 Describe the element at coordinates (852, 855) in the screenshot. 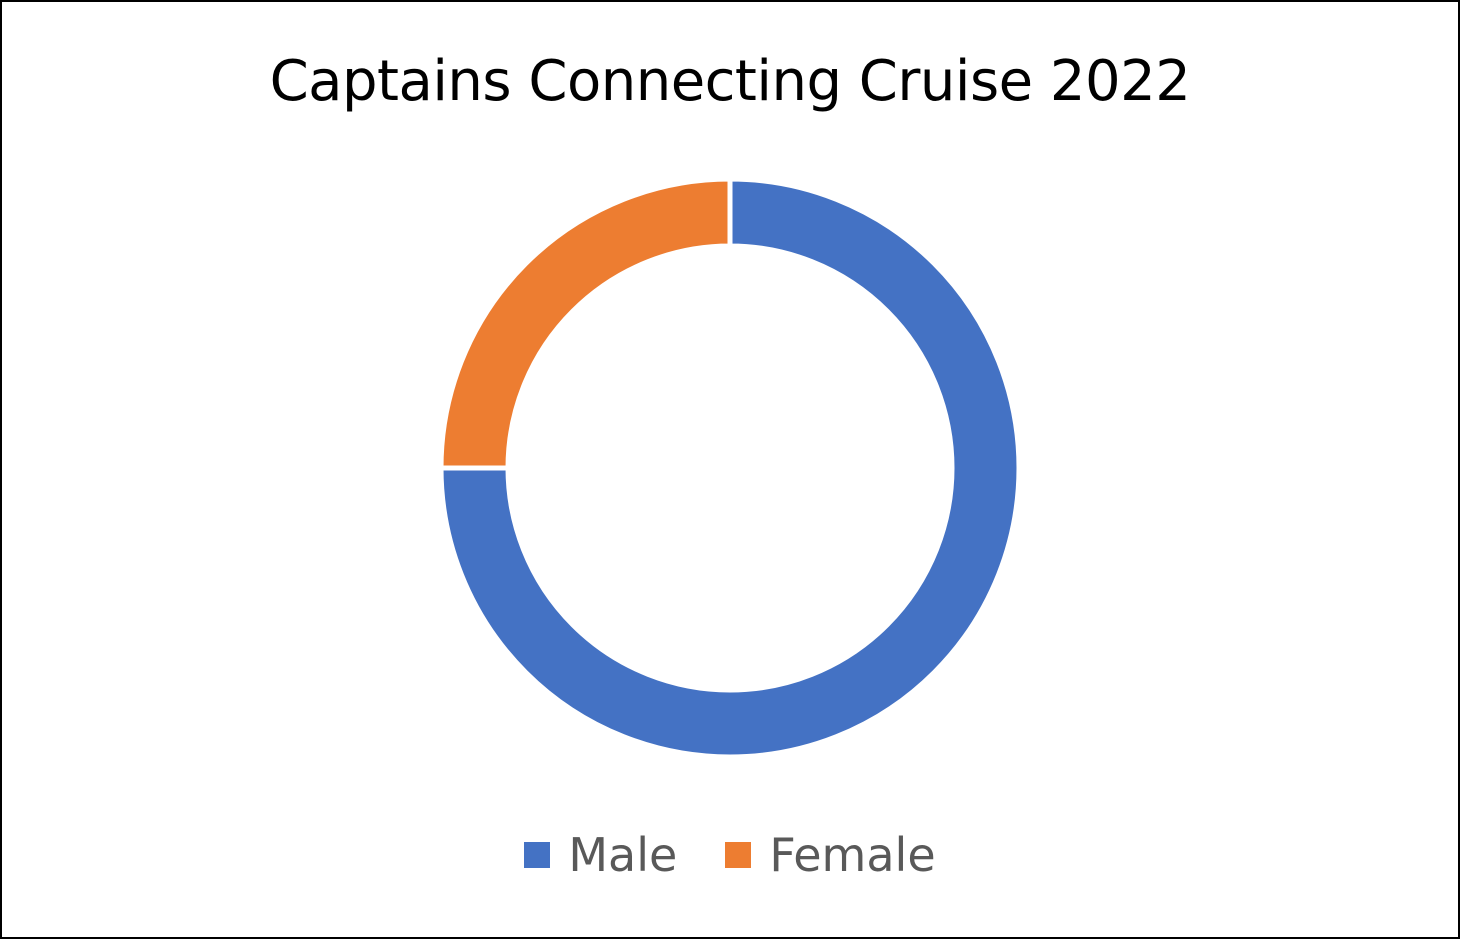

I see `legend-label-female: Female` at that location.